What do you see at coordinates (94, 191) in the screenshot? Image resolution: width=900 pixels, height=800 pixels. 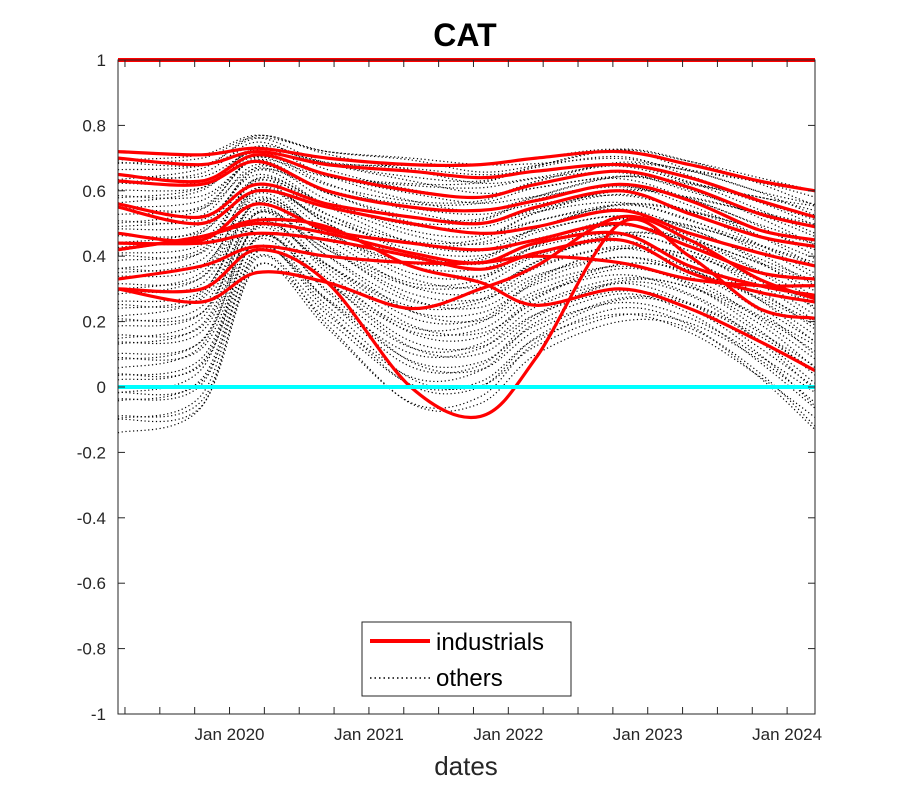 I see `y-tick-label: 0.6` at bounding box center [94, 191].